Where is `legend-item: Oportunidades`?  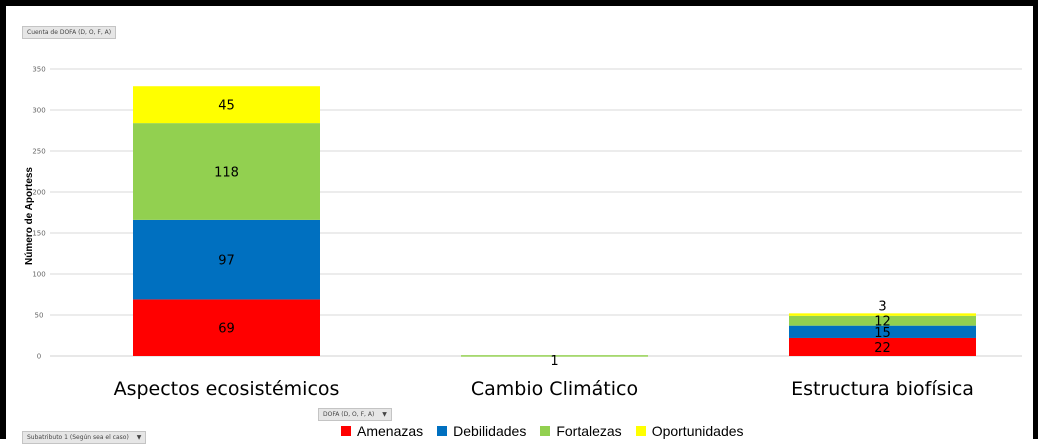
legend-item: Oportunidades is located at coordinates (689, 431).